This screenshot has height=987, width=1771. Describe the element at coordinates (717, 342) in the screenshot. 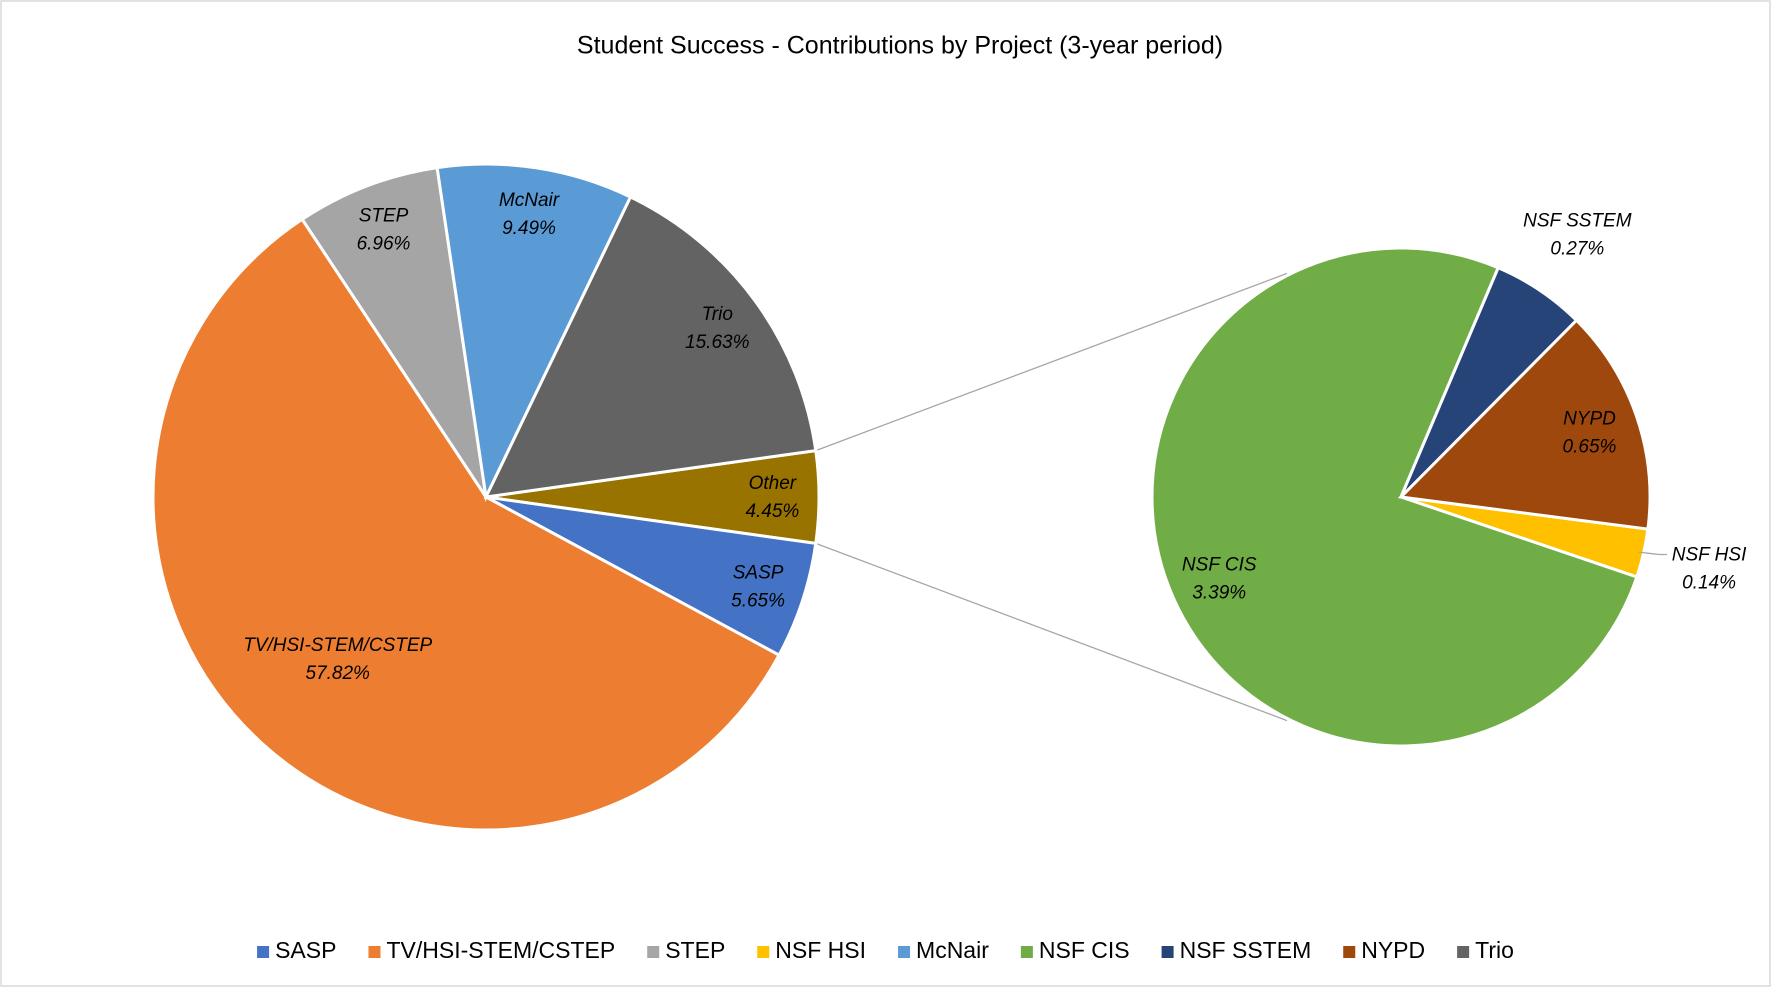

I see `data-label-value: 15.63%` at that location.